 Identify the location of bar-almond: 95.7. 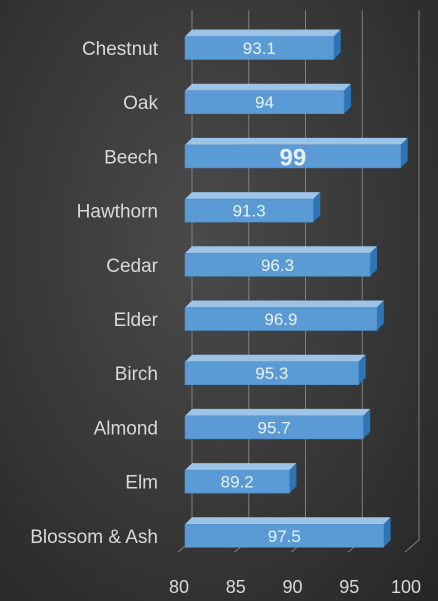
(277, 424).